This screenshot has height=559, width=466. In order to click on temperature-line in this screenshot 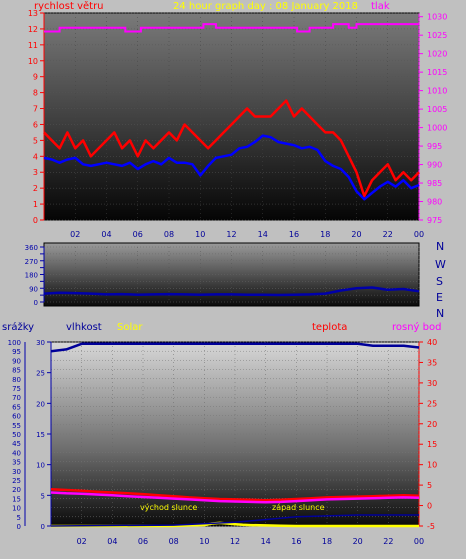, I will do `click(235, 494)`.